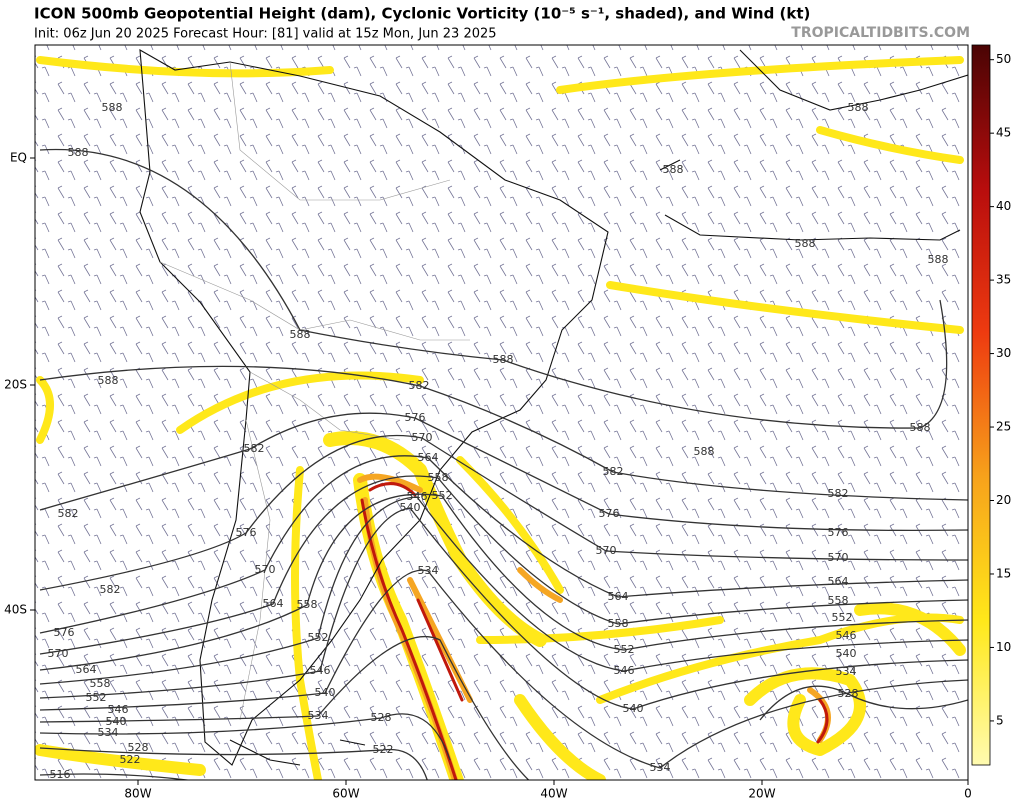  Describe the element at coordinates (1003, 500) in the screenshot. I see `colorbar-tick-label: 20` at that location.